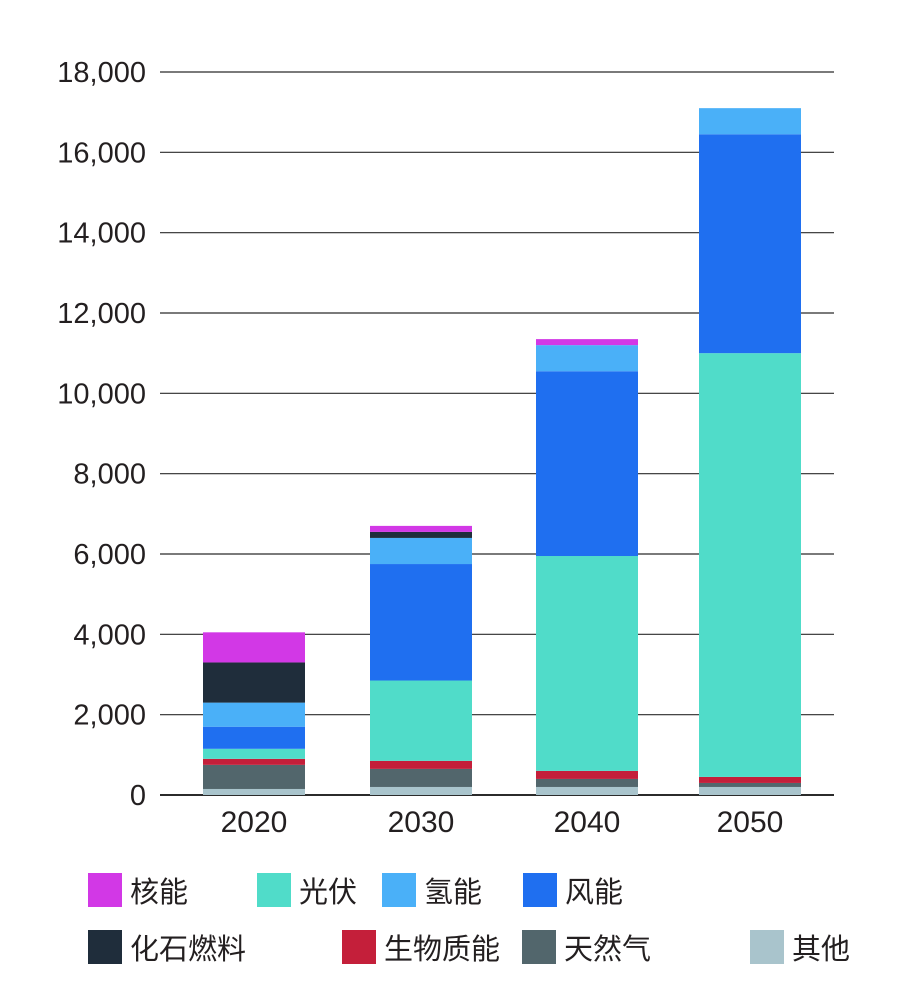 This screenshot has height=1004, width=911. What do you see at coordinates (750, 822) in the screenshot?
I see `x-tick-label: 2050` at bounding box center [750, 822].